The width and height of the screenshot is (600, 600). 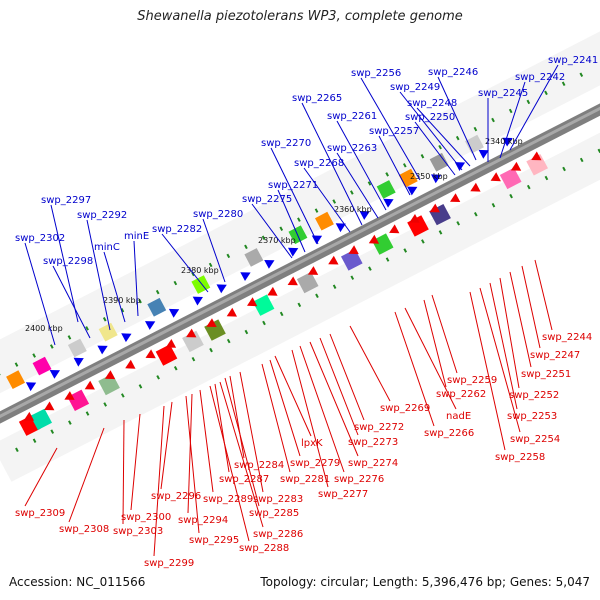 I want to click on forward-gene-label: swp_2268, so click(x=319, y=163).